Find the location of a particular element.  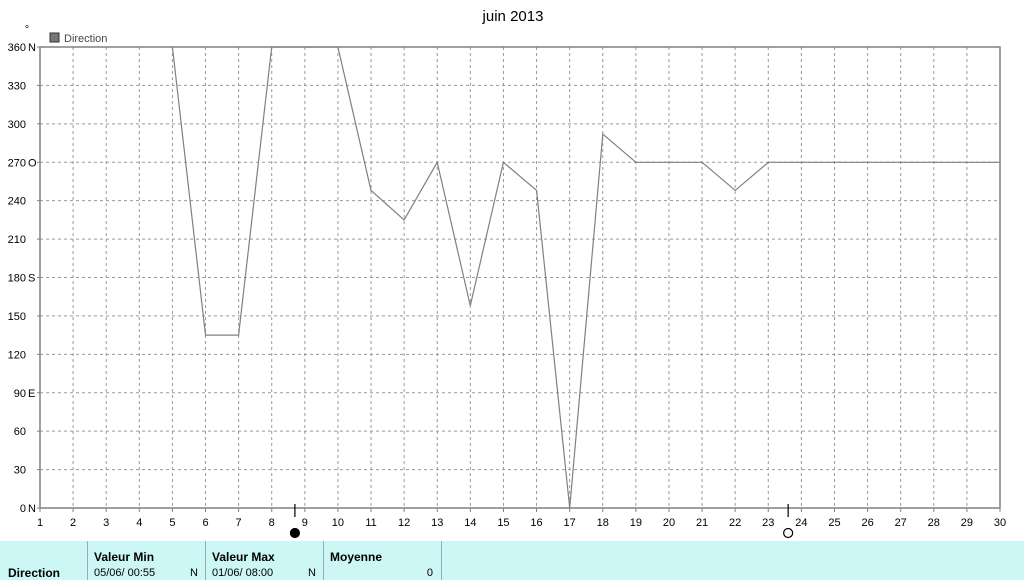

max-unit: N is located at coordinates (312, 573).